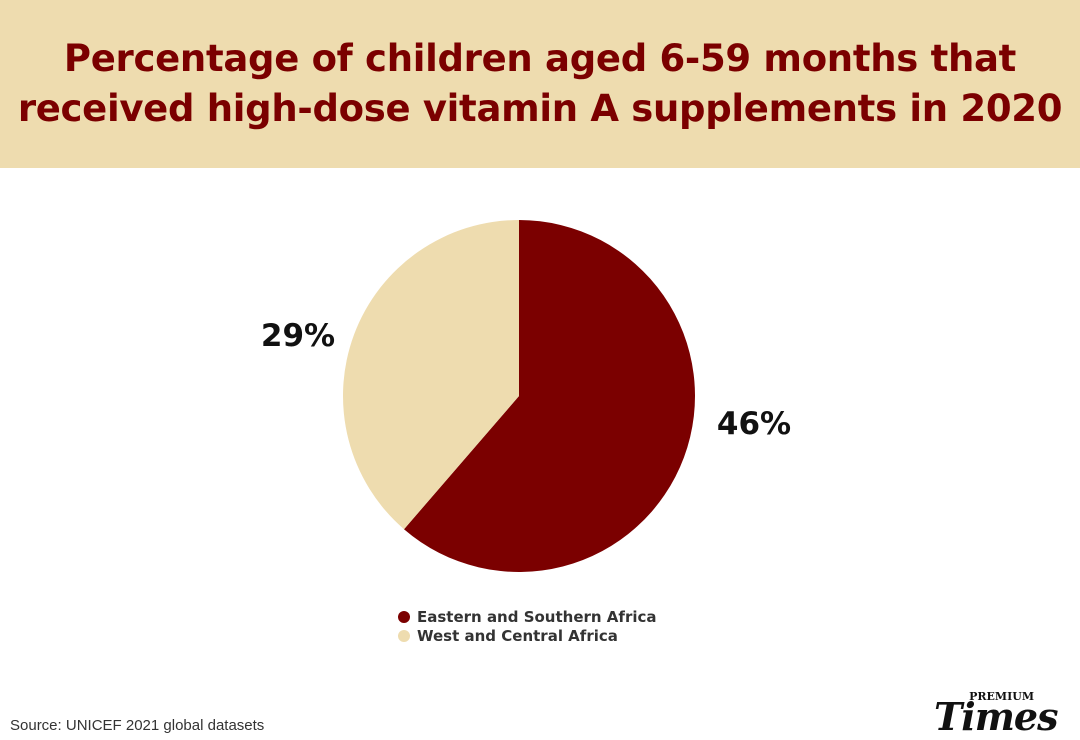  What do you see at coordinates (754, 424) in the screenshot?
I see `data-label: 46%` at bounding box center [754, 424].